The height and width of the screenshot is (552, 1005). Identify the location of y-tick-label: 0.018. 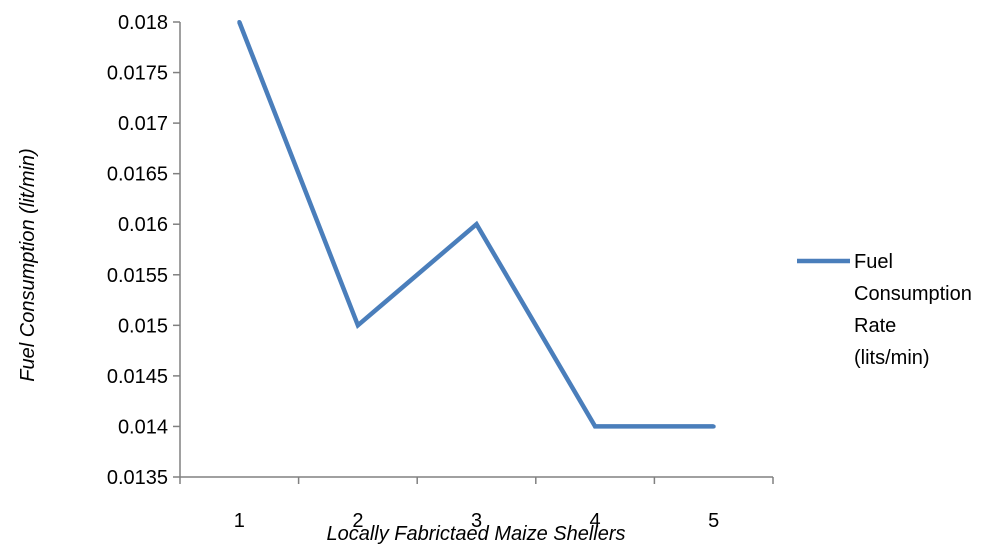
(143, 23).